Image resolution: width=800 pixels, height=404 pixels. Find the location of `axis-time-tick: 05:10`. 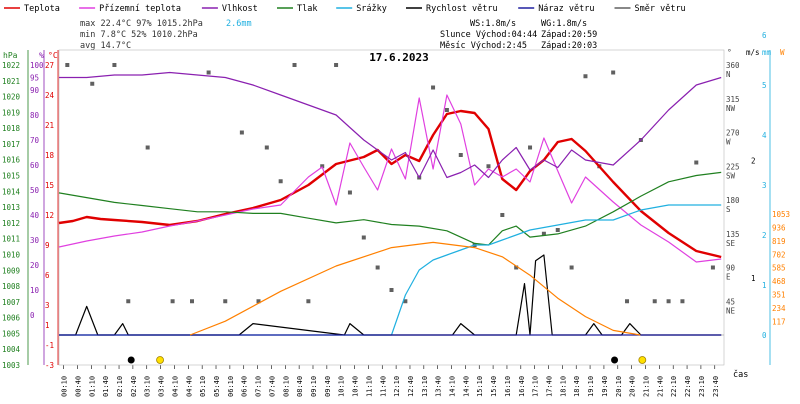

axis-time-tick: 05:10 is located at coordinates (203, 386).